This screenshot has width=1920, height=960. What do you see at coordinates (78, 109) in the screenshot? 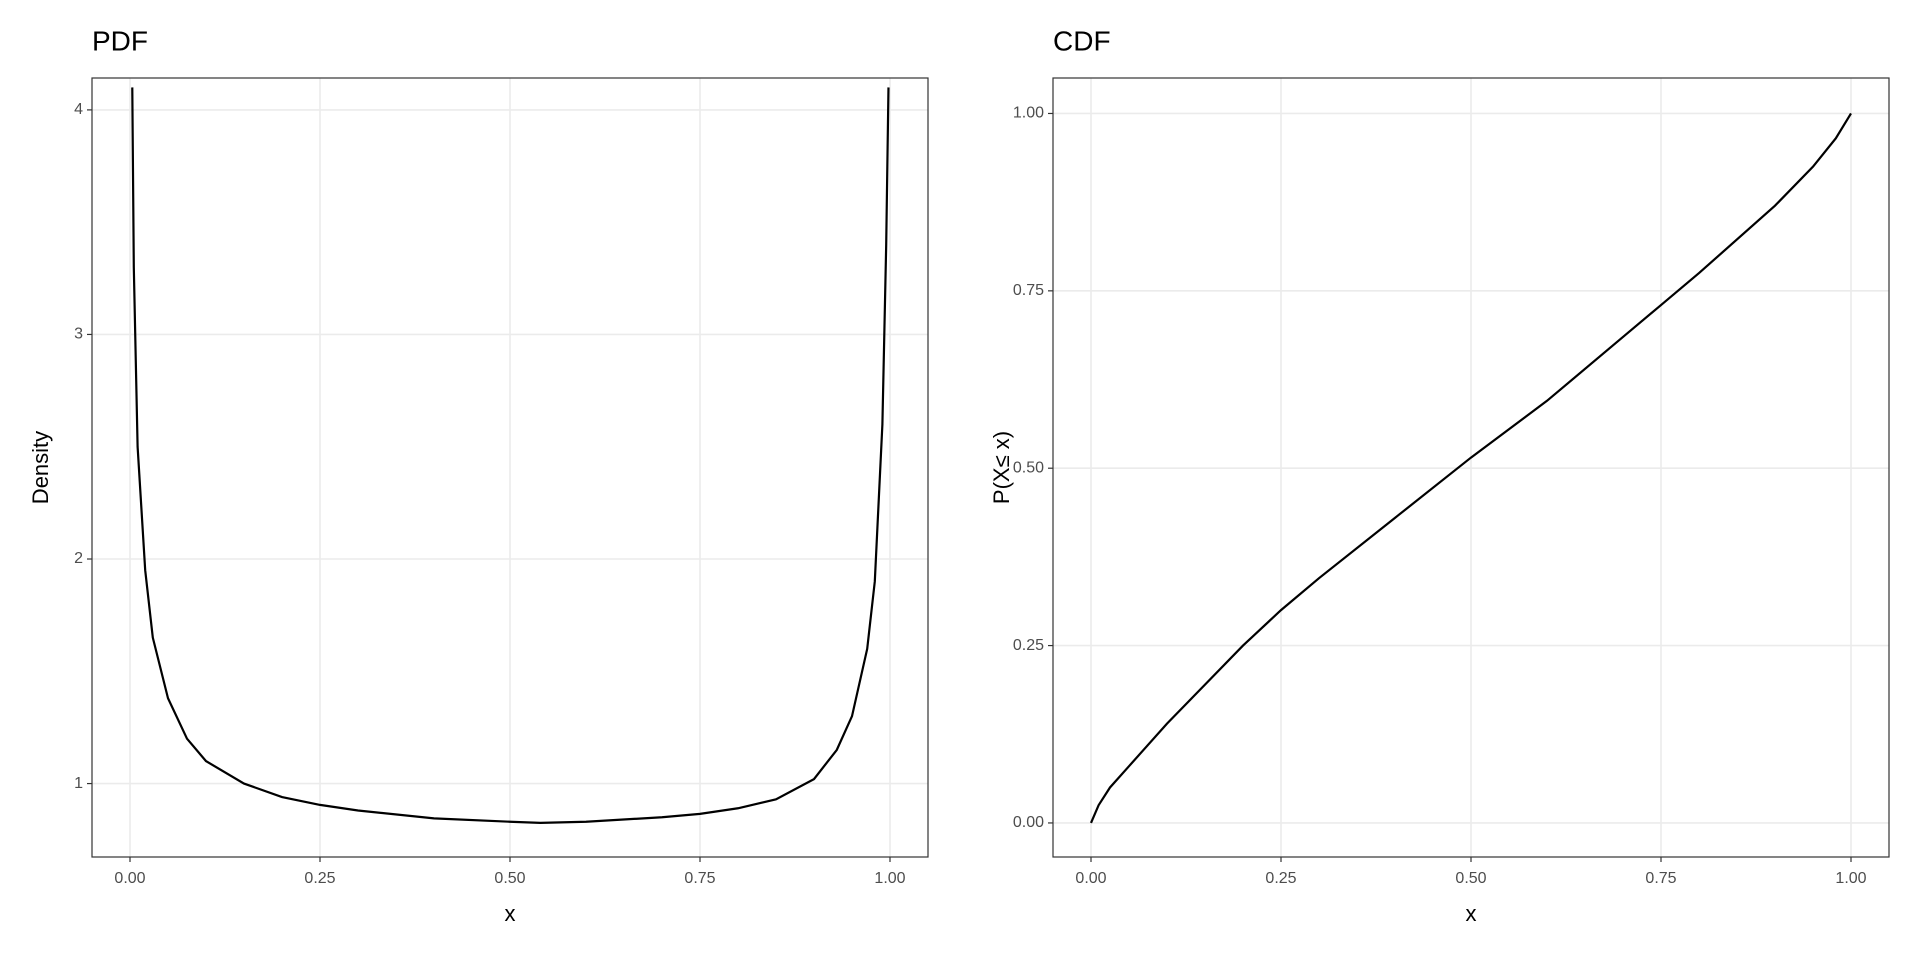
I see `y-tick-label: 4` at bounding box center [78, 109].